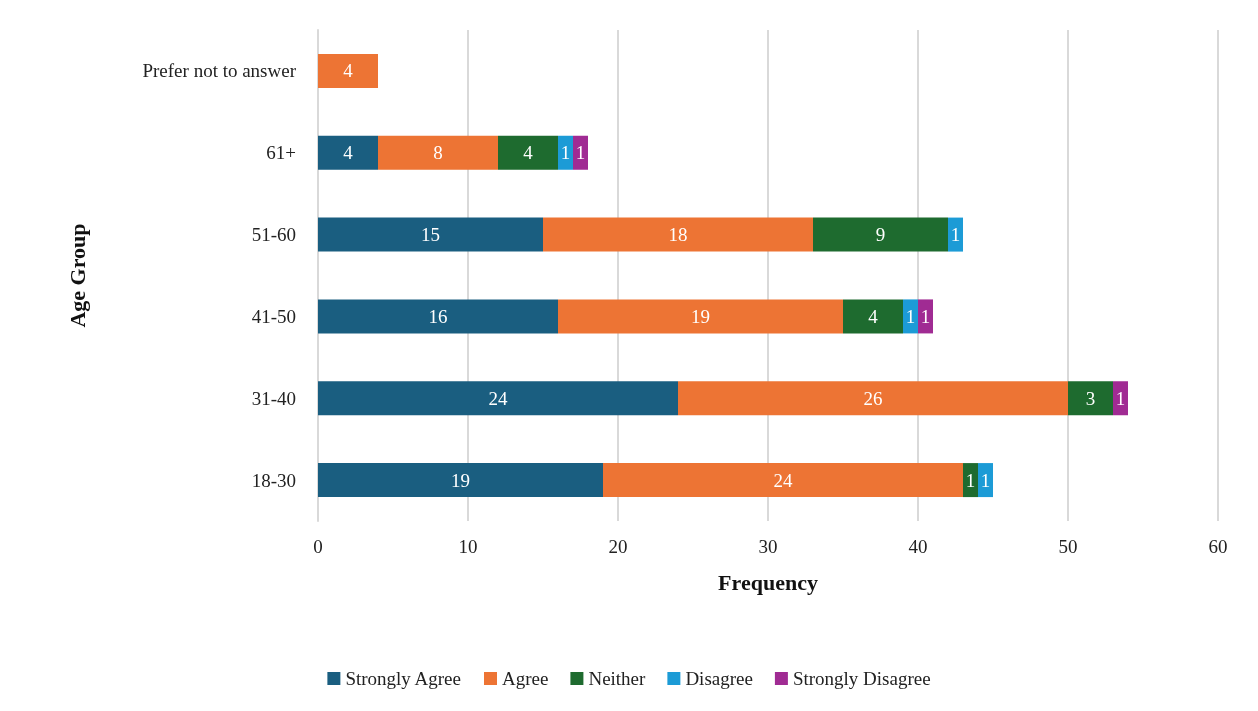 This screenshot has height=711, width=1258. I want to click on y-tick-label: 18-30, so click(273, 480).